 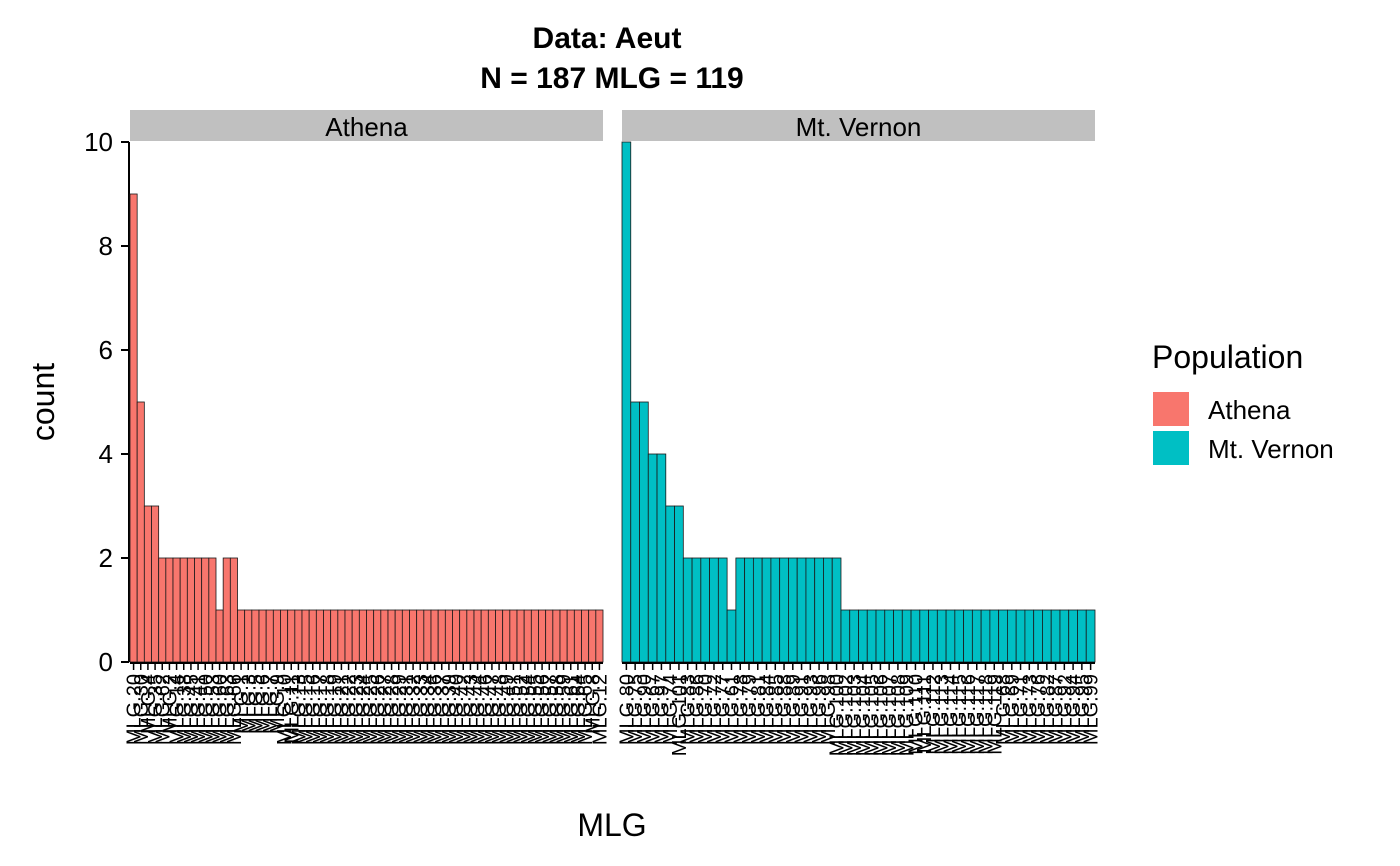 I want to click on x-tick-label: MLG.28, so click(x=393, y=709).